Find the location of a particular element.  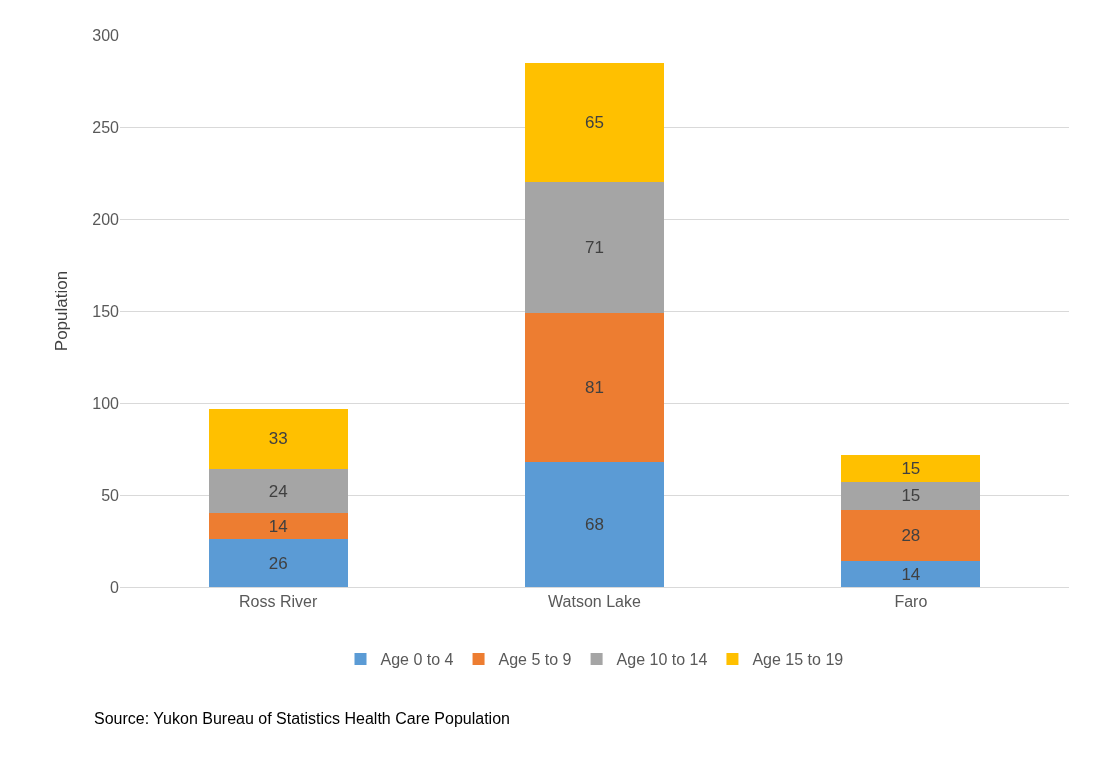

y-tick-label: 150 is located at coordinates (106, 311).